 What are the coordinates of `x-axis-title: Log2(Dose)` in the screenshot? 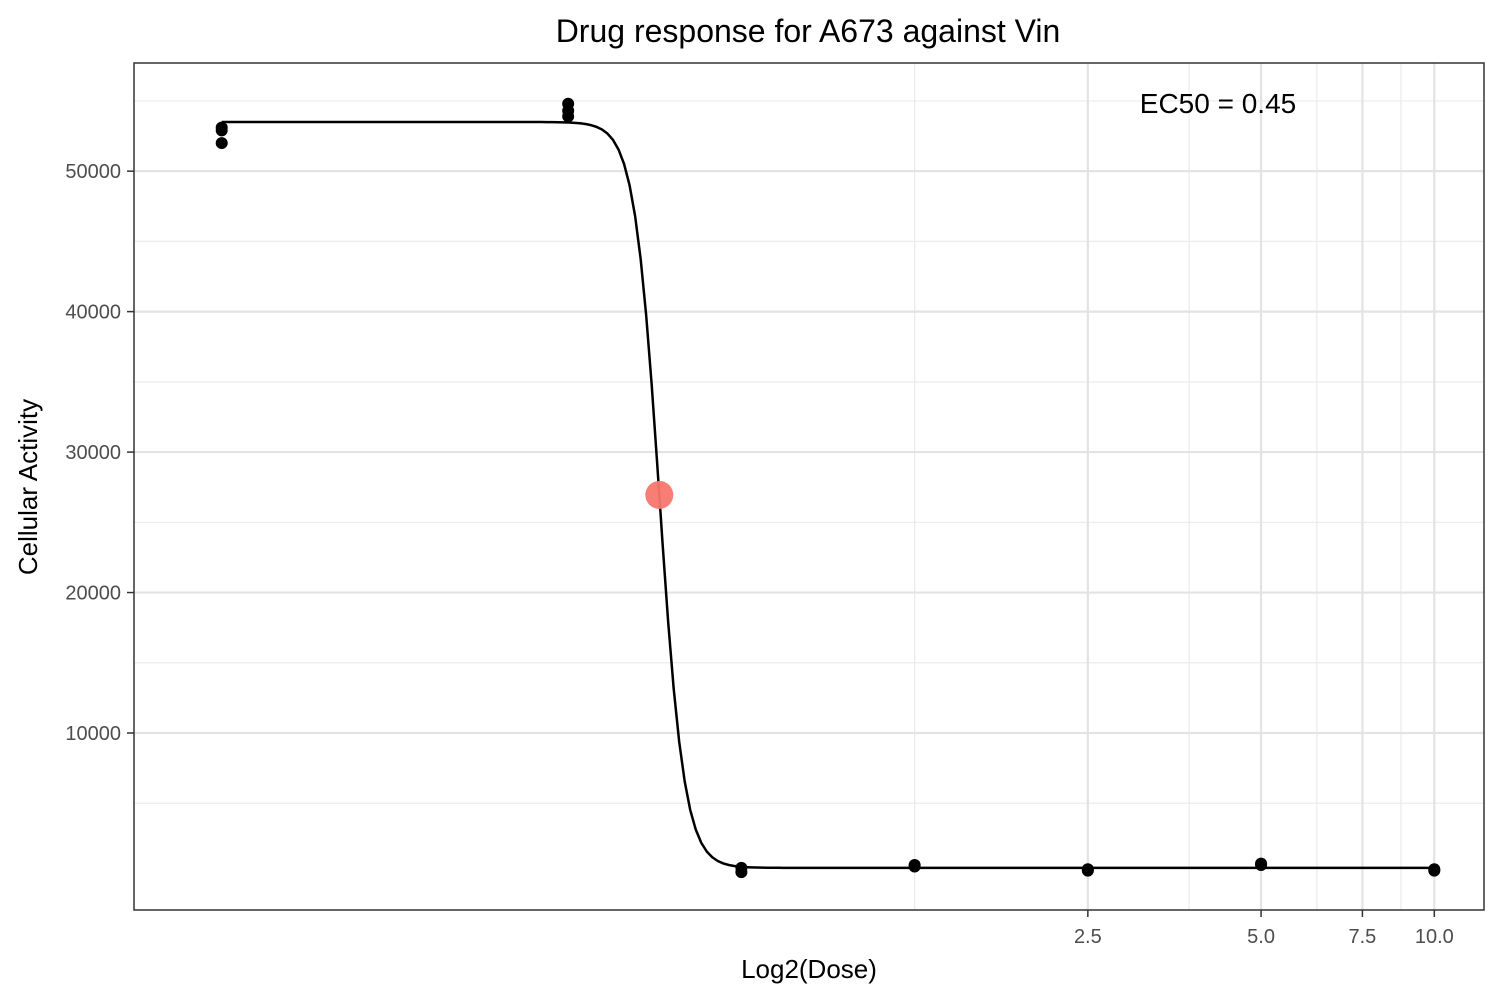 It's located at (809, 969).